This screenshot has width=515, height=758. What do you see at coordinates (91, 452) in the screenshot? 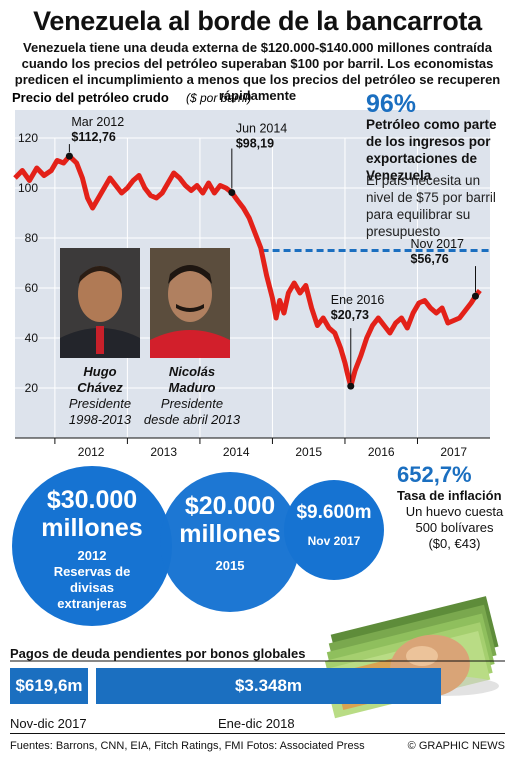
I see `x-tick-label-2012: 2012` at bounding box center [91, 452].